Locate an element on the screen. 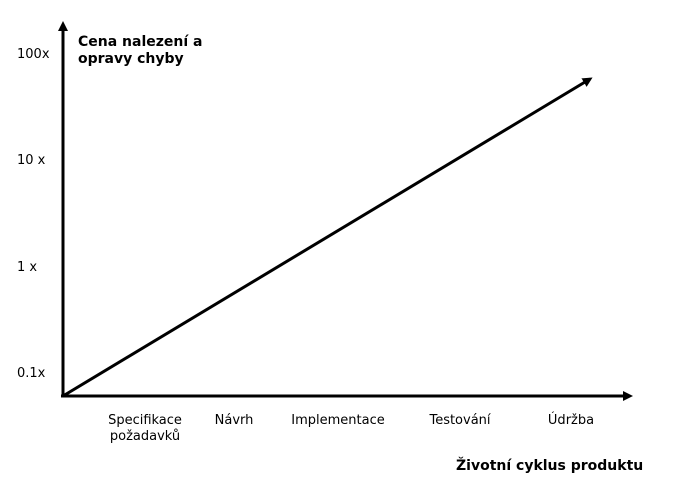  x-tick-label-line: Údržba is located at coordinates (571, 420).